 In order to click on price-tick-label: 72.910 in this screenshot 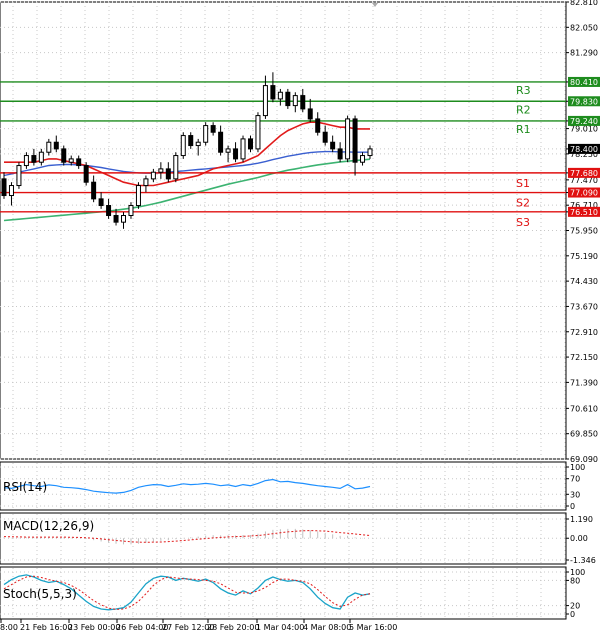, I will do `click(584, 332)`.